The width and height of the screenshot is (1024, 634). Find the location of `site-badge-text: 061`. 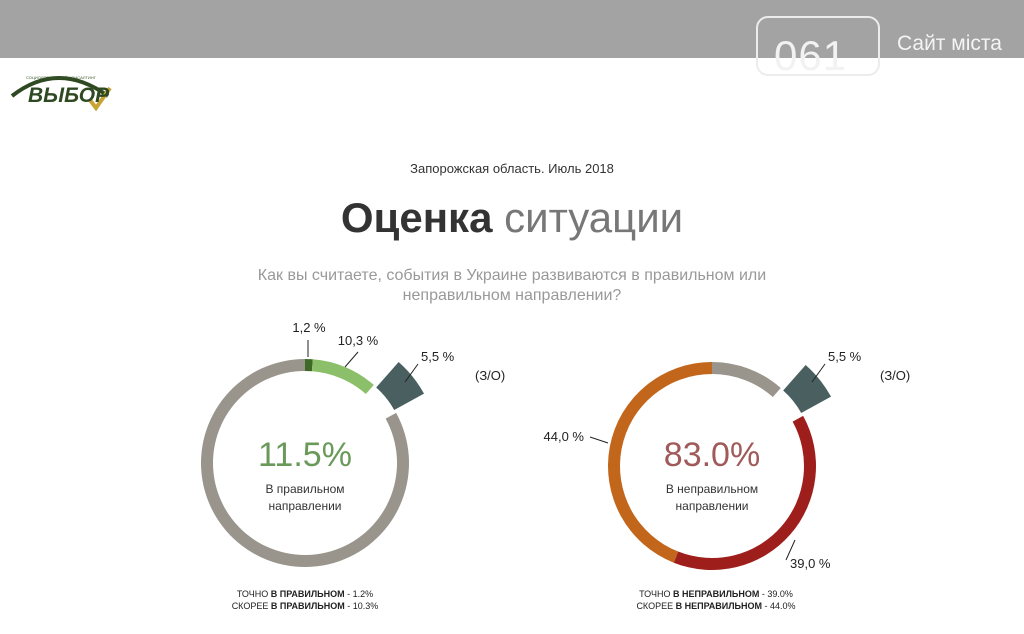

site-badge-text: 061 is located at coordinates (811, 54).